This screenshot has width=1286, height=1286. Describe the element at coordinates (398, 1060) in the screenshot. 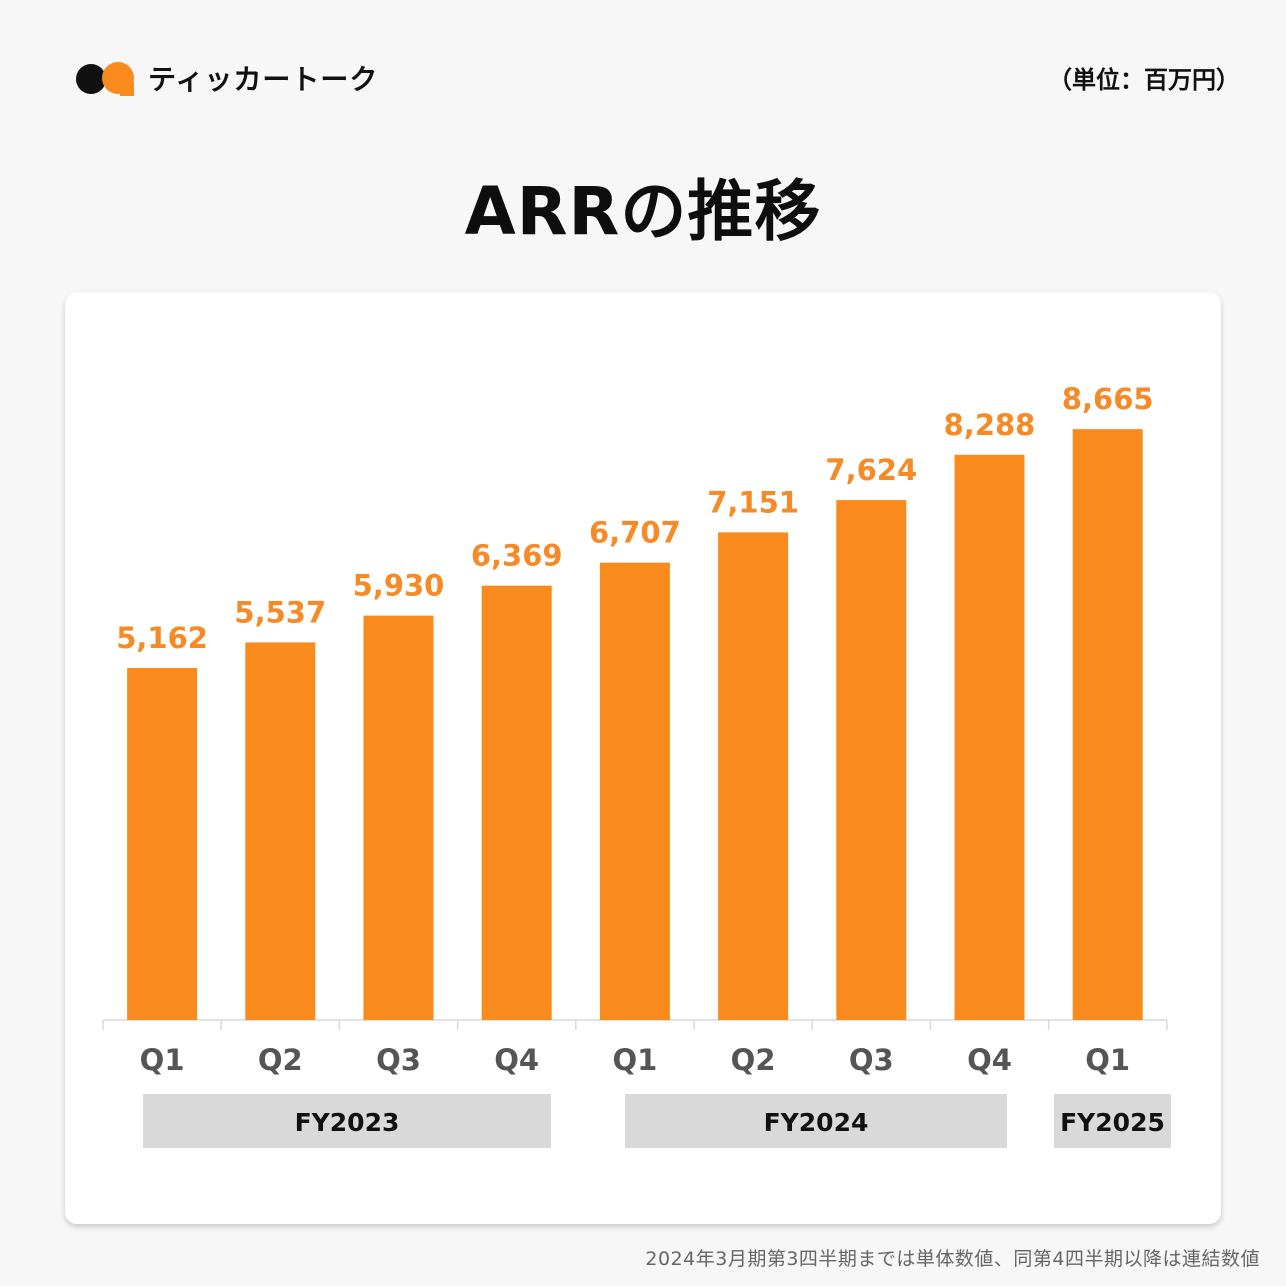

I see `tick-label-2: Q3` at that location.